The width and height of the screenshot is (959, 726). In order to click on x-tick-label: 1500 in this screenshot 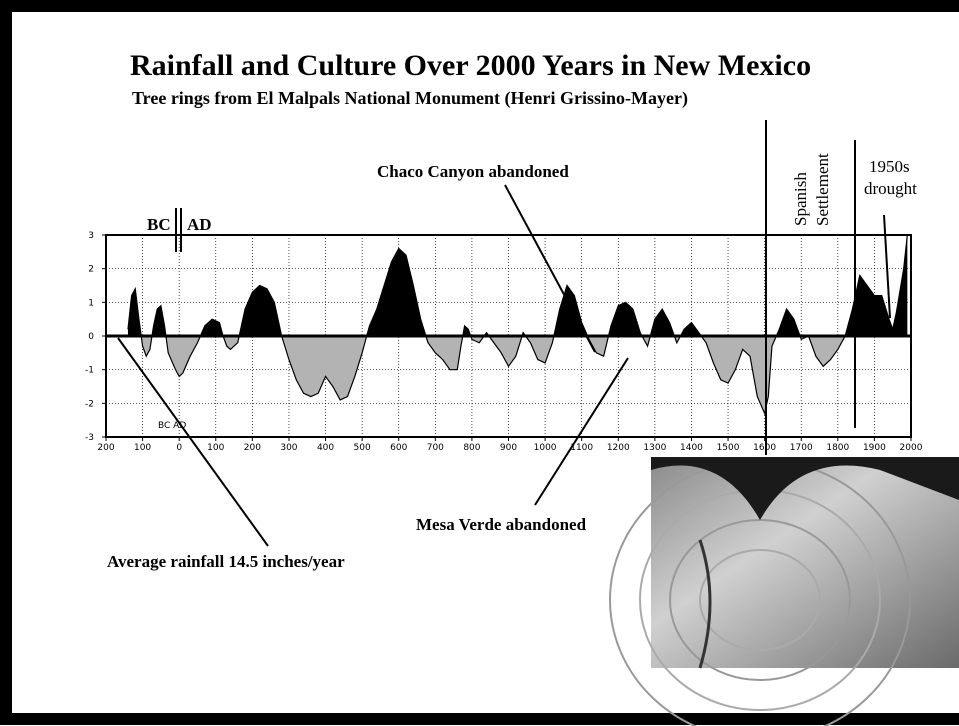, I will do `click(728, 448)`.